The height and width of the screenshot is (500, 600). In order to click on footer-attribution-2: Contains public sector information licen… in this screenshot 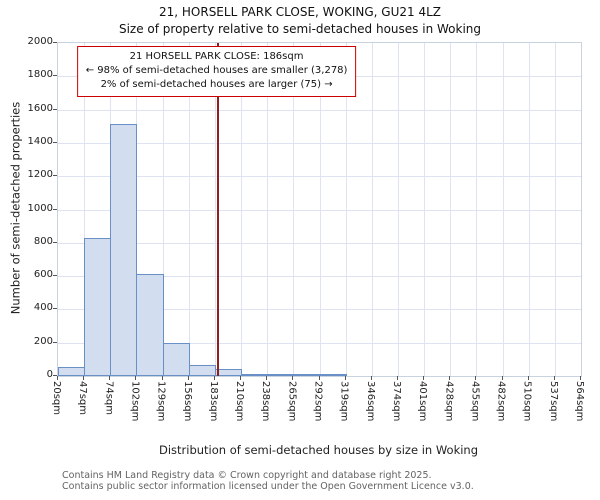, I will do `click(268, 486)`.